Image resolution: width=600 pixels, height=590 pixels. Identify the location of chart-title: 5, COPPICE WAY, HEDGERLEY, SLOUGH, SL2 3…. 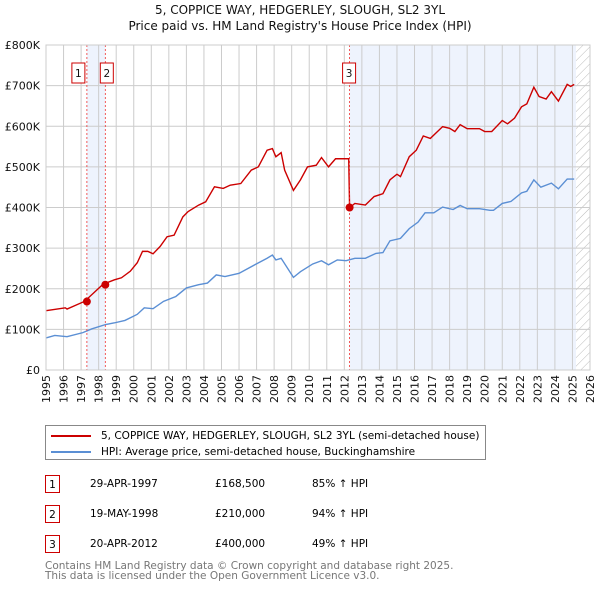
(300, 10).